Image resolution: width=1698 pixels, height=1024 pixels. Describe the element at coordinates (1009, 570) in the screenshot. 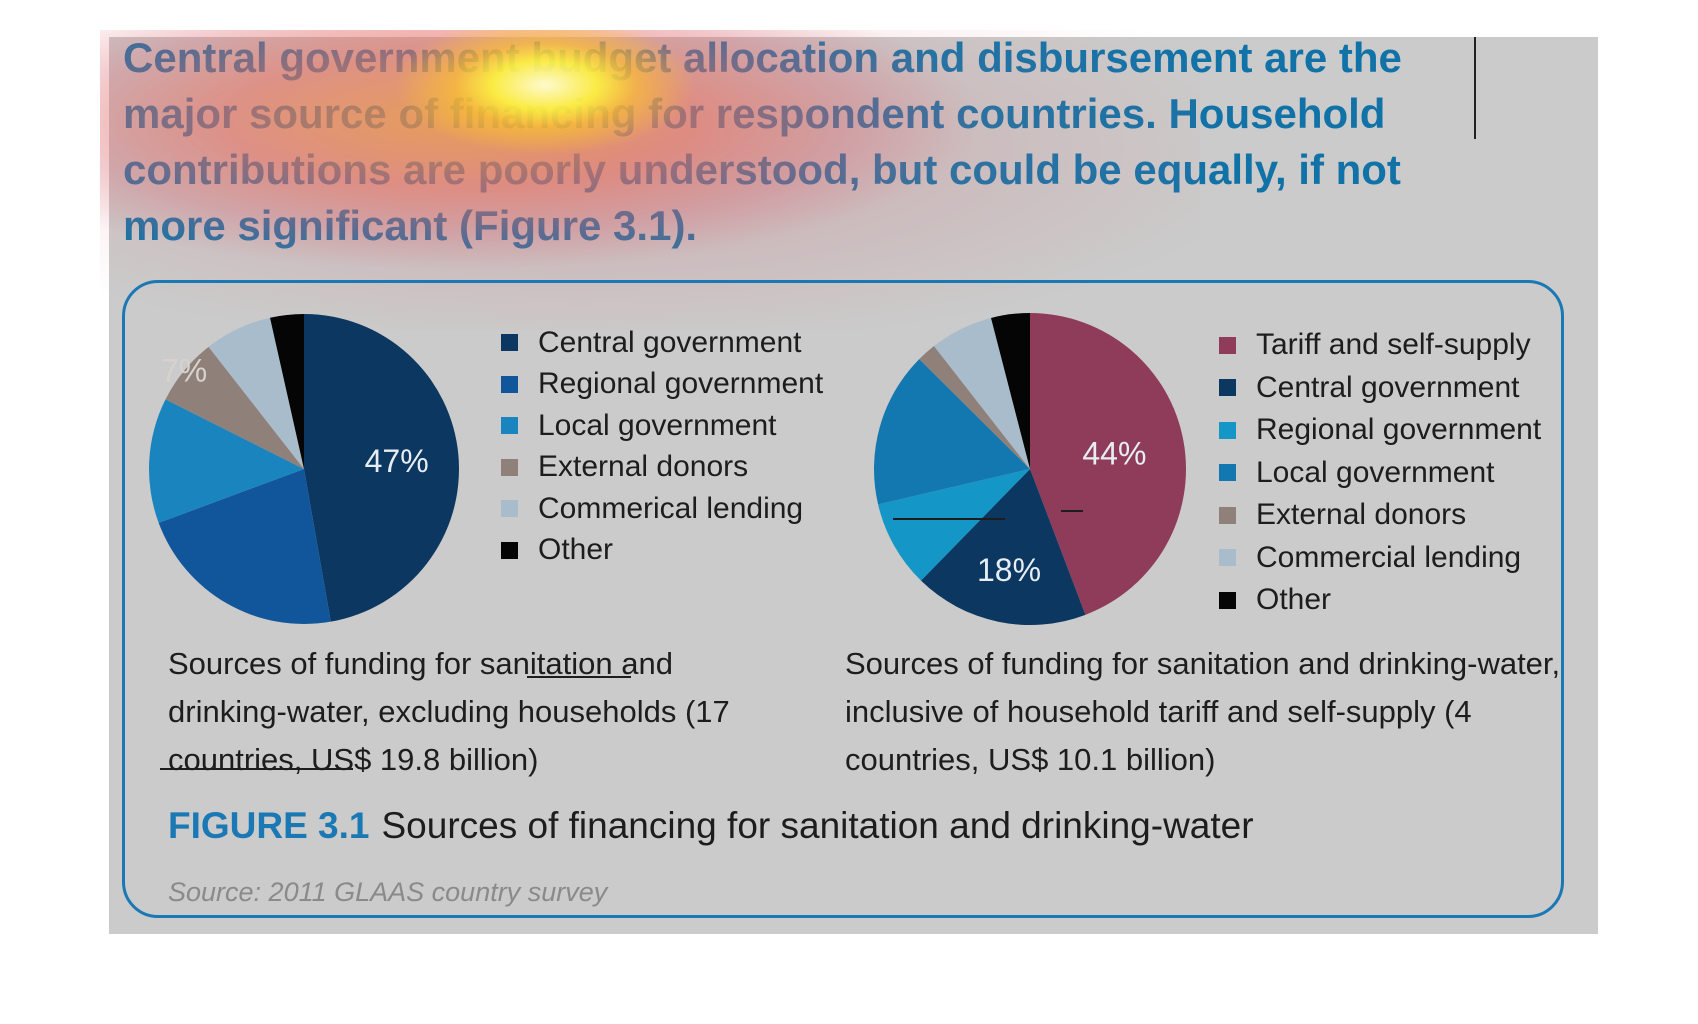

I see `data-label: 18%` at that location.